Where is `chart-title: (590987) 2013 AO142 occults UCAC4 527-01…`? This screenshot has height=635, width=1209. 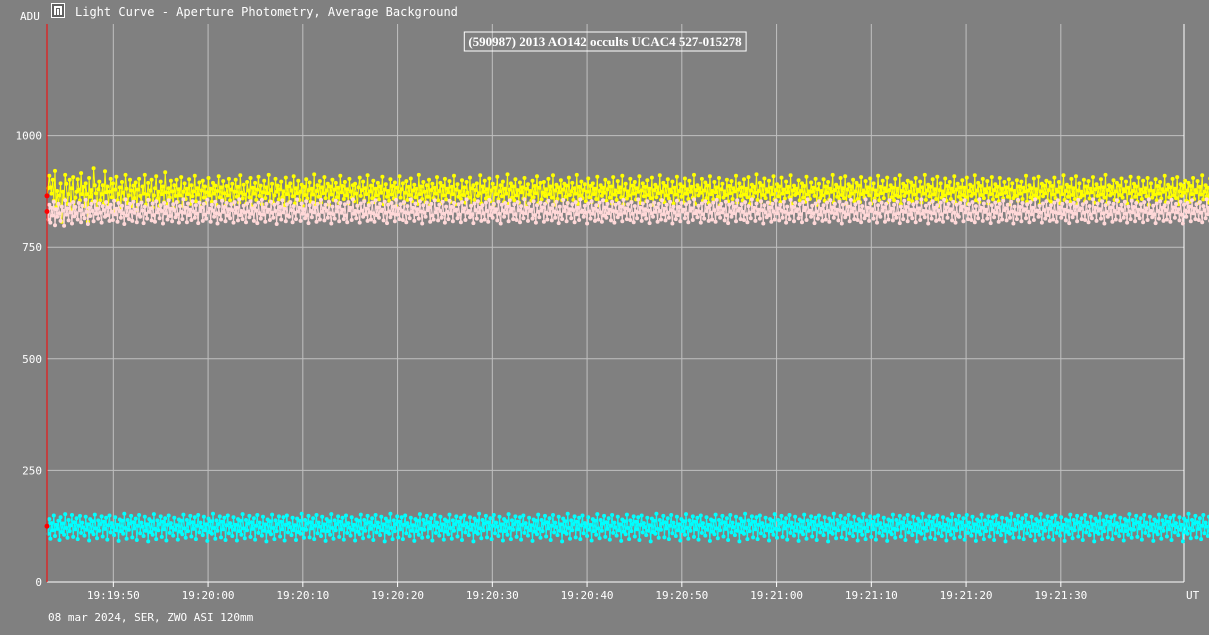
chart-title: (590987) 2013 AO142 occults UCAC4 527-01… is located at coordinates (605, 41).